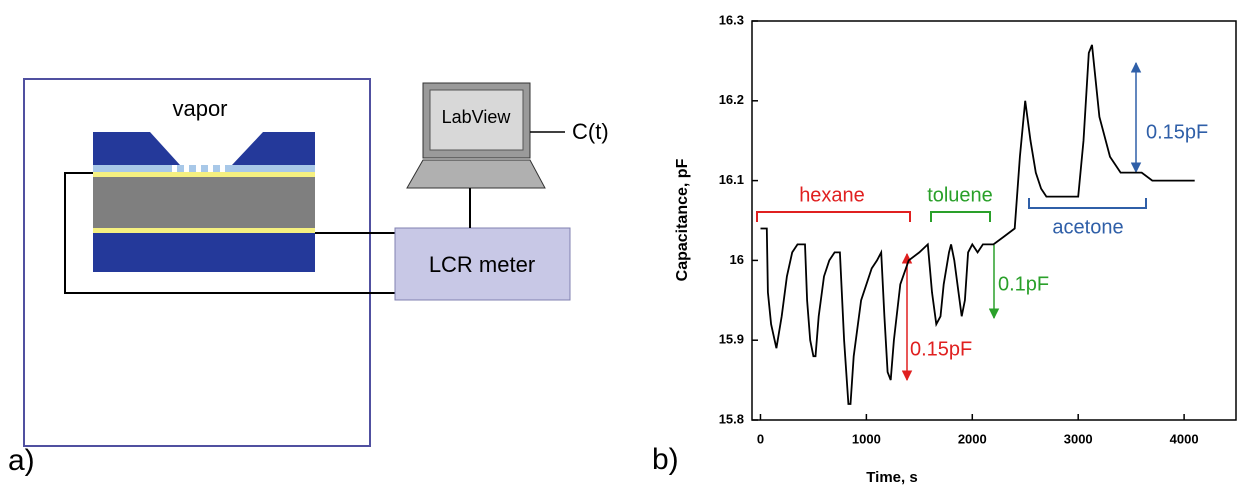 This screenshot has height=489, width=1238. Describe the element at coordinates (1087, 227) in the screenshot. I see `annotation: acetone` at that location.